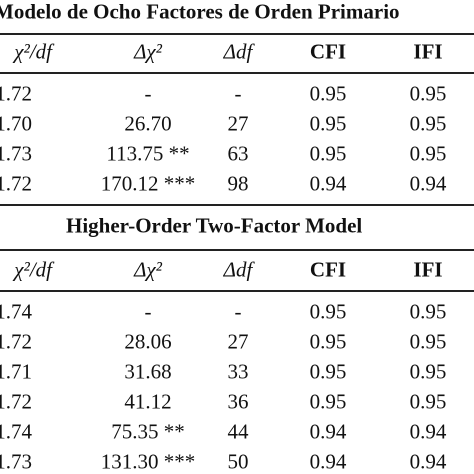  I want to click on cell: 36, so click(238, 401).